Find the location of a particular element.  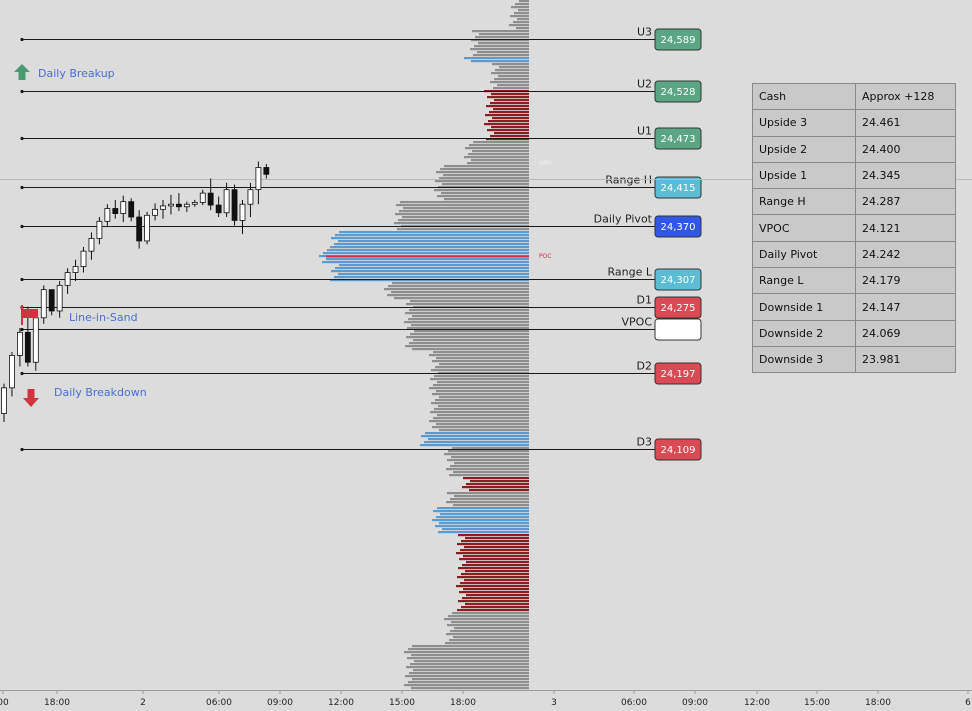

level-price-text: 24,473 is located at coordinates (678, 139).